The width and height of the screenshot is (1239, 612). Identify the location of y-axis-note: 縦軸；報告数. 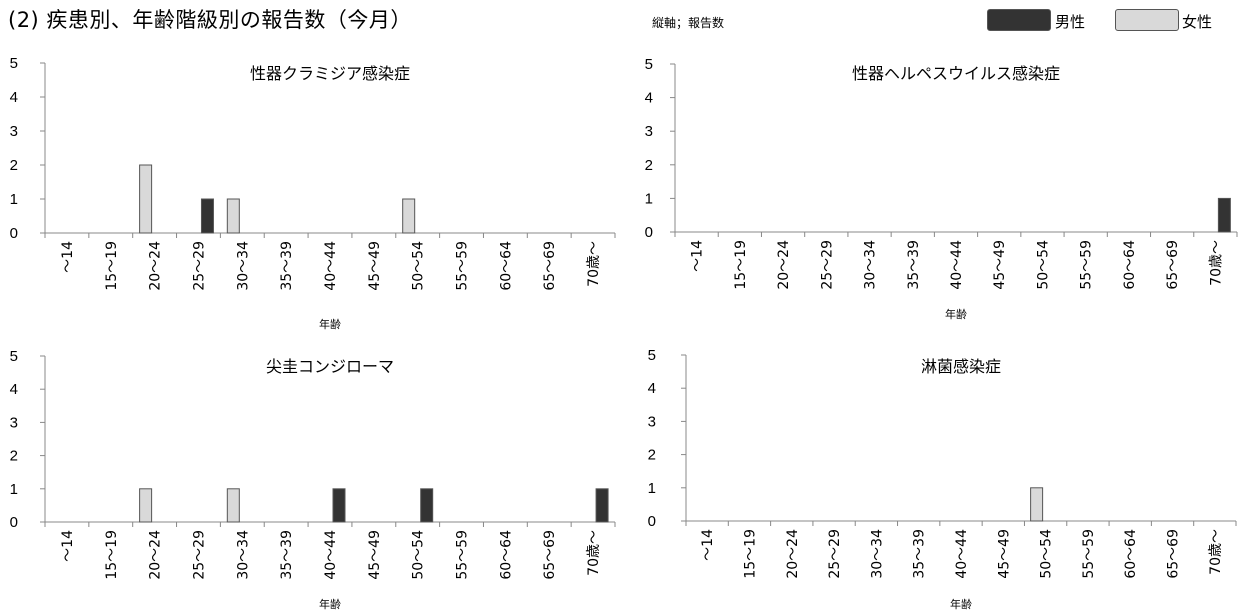
(688, 23).